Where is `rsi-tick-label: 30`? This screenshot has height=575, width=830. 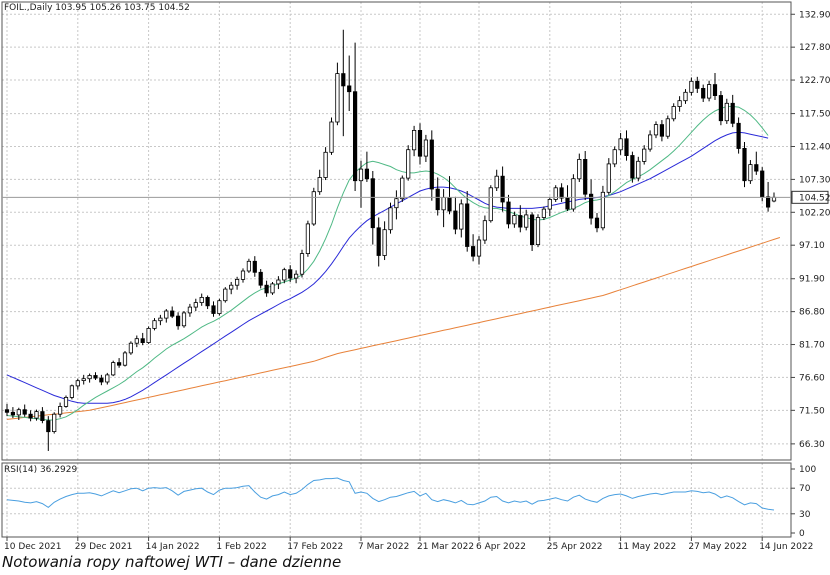
rsi-tick-label: 30 is located at coordinates (805, 515).